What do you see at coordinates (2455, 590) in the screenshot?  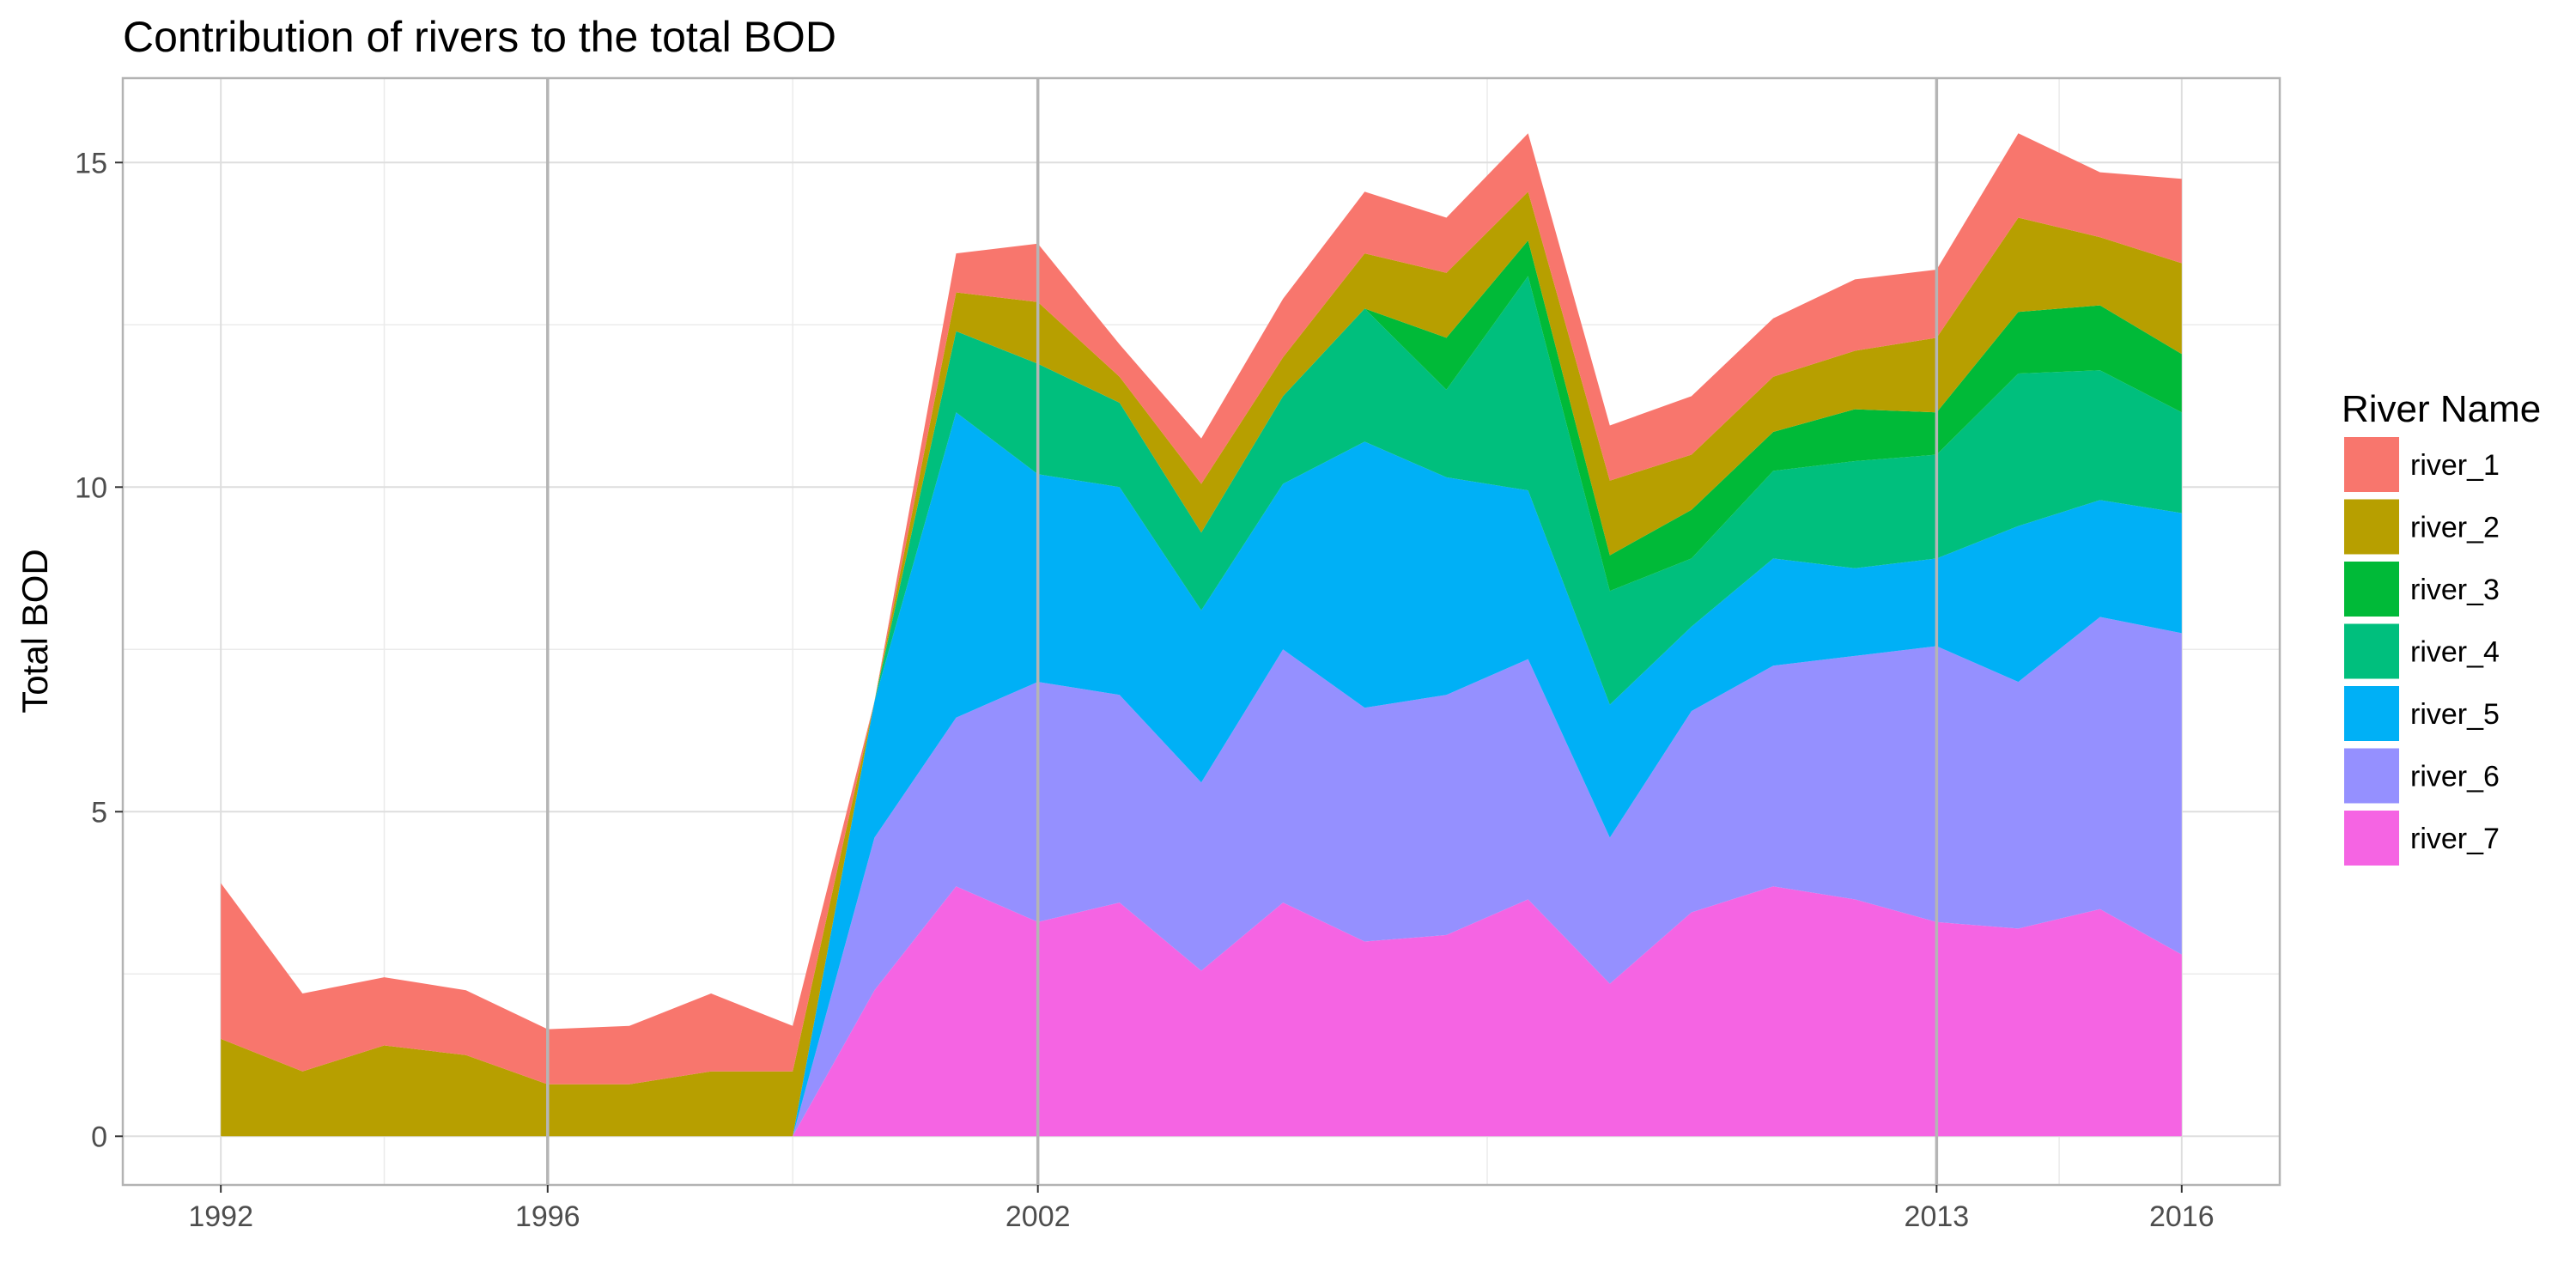 I see `legend-label-river_3: river_3` at bounding box center [2455, 590].